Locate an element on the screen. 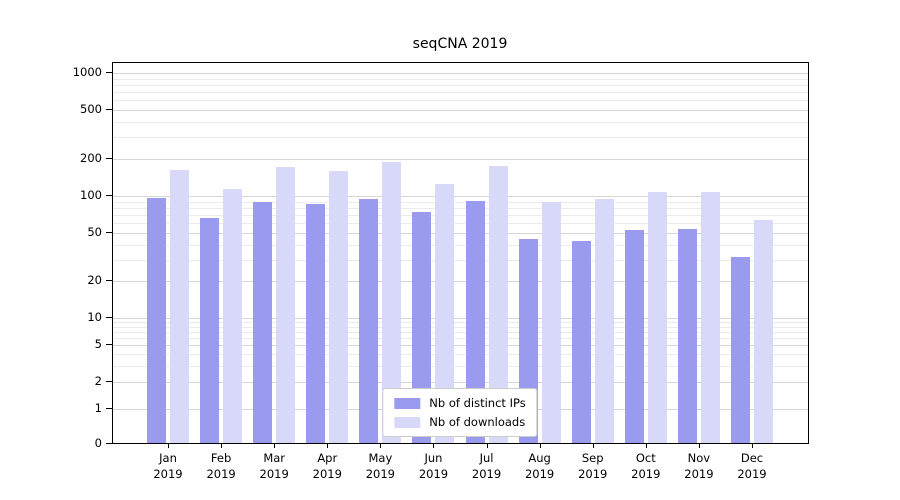 This screenshot has width=900, height=500. bar-downloads-feb is located at coordinates (233, 315).